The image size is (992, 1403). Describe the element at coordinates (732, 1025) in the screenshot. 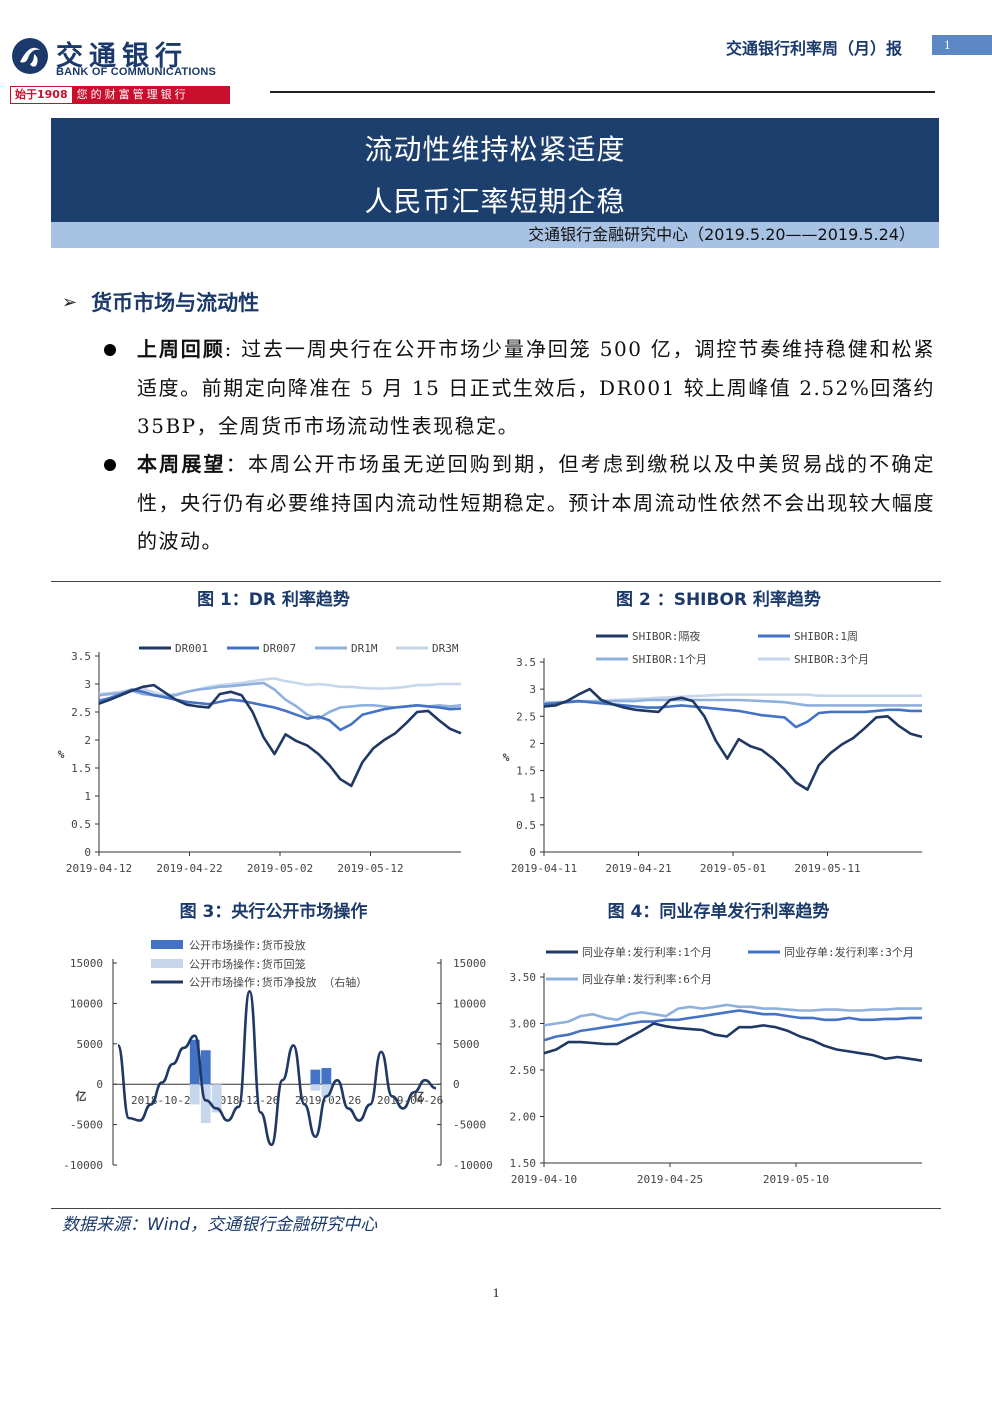

I see `series-line-同业存单:发行利率:3个月` at that location.